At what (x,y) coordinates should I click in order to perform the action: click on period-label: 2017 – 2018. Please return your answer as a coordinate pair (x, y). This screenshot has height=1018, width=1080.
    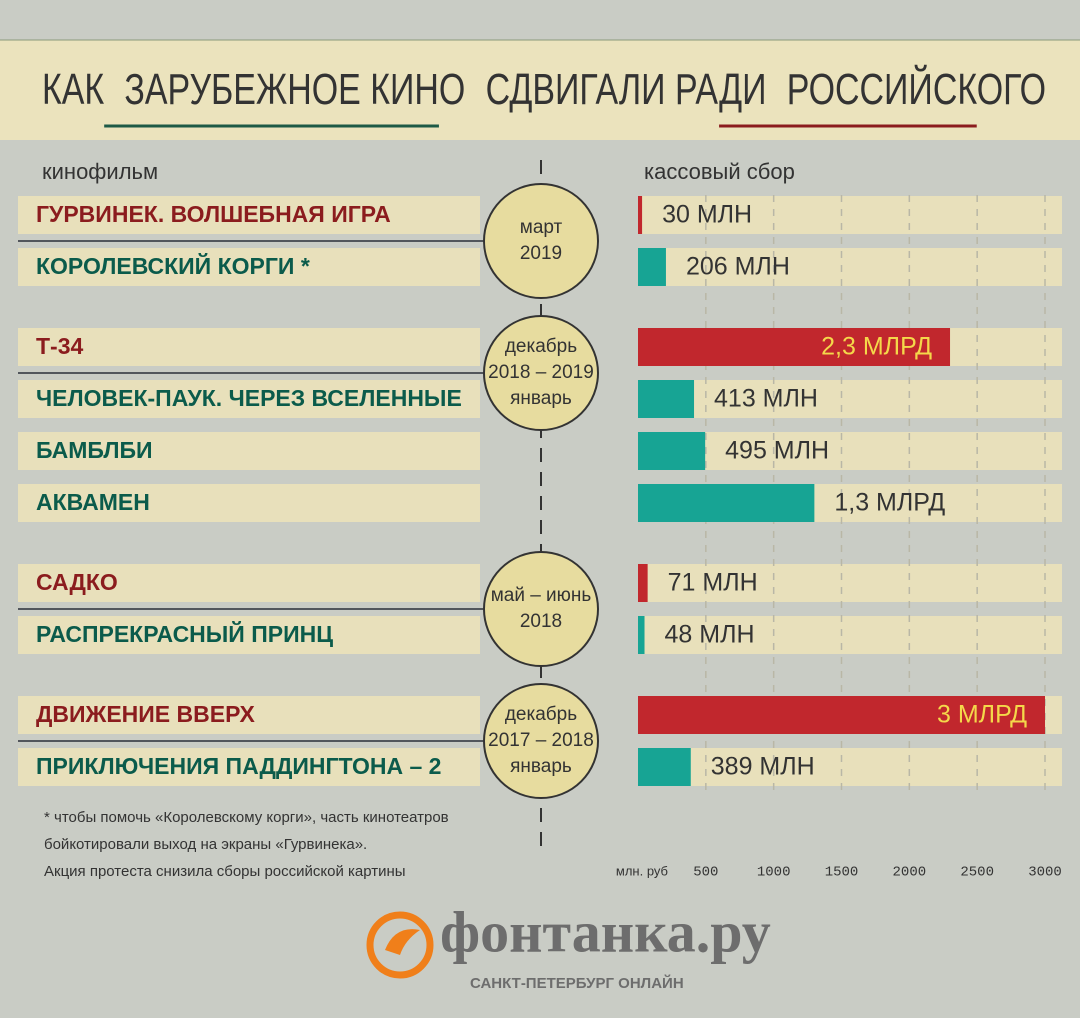
    Looking at the image, I should click on (541, 740).